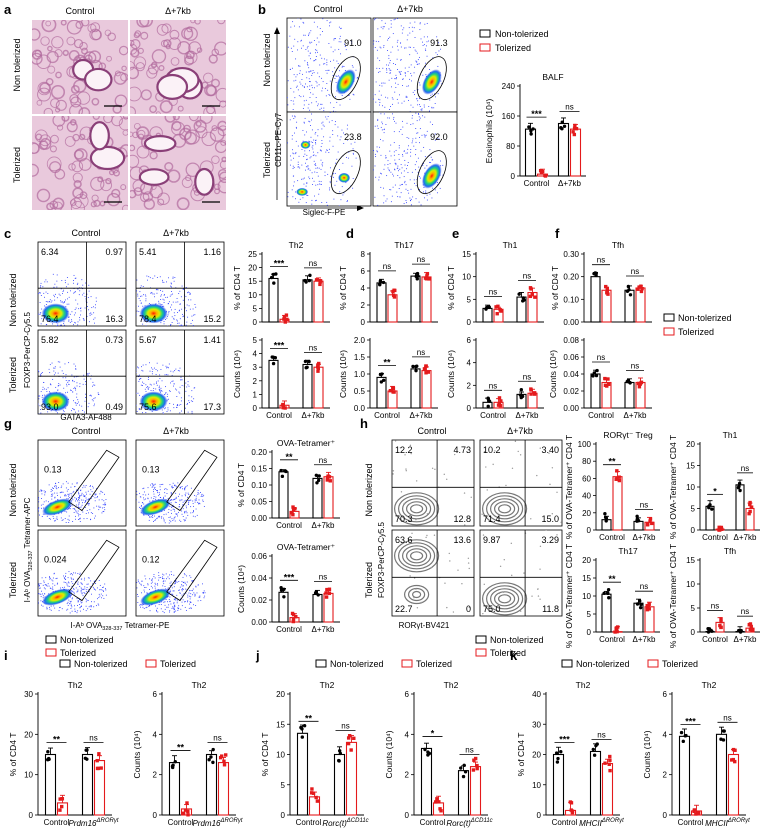  What do you see at coordinates (431, 176) in the screenshot?
I see `density-blob` at bounding box center [431, 176].